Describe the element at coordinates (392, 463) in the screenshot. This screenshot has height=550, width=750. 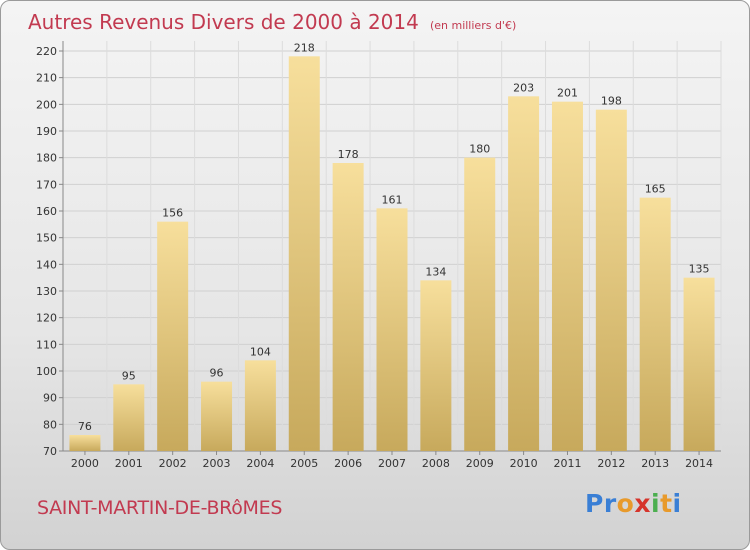
I see `x-tick-label: 2007` at that location.